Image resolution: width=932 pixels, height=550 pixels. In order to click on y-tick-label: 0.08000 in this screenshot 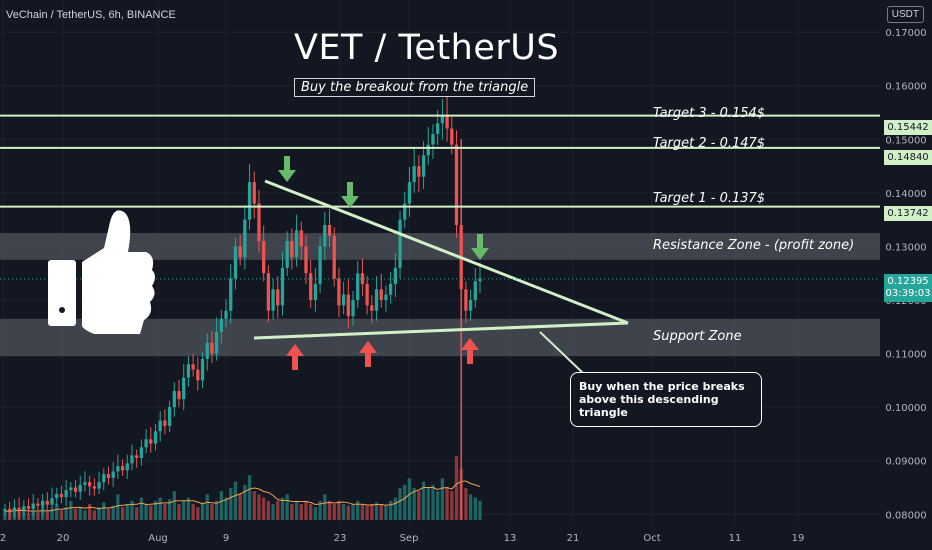, I will do `click(905, 515)`.